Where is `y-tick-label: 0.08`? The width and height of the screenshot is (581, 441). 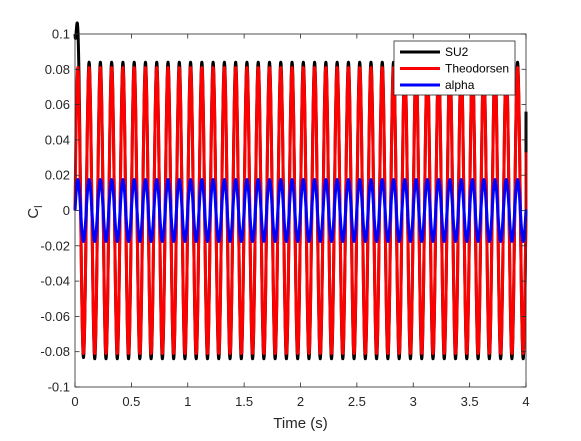
y-tick-label: 0.08 is located at coordinates (57, 69).